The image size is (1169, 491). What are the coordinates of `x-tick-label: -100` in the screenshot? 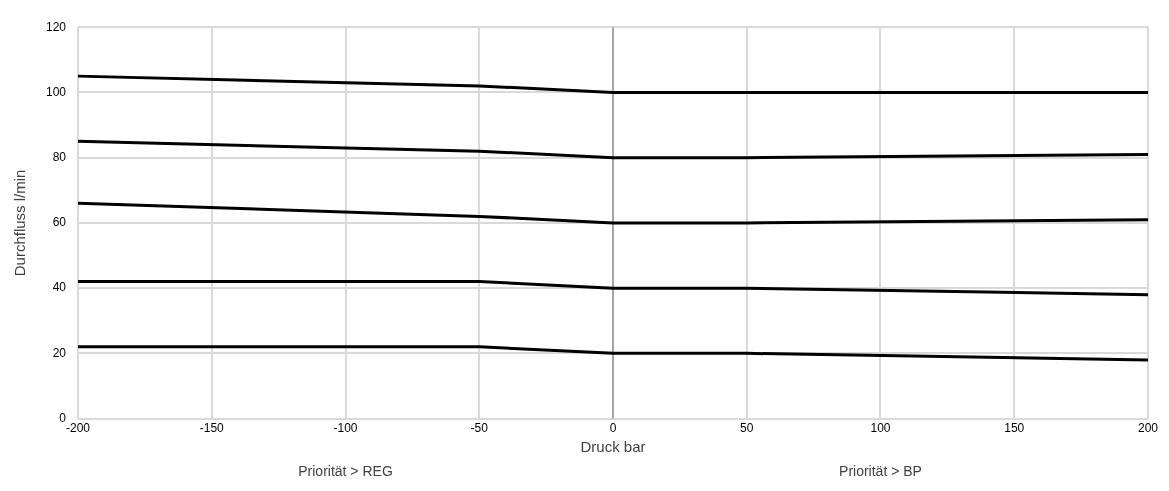 It's located at (345, 428).